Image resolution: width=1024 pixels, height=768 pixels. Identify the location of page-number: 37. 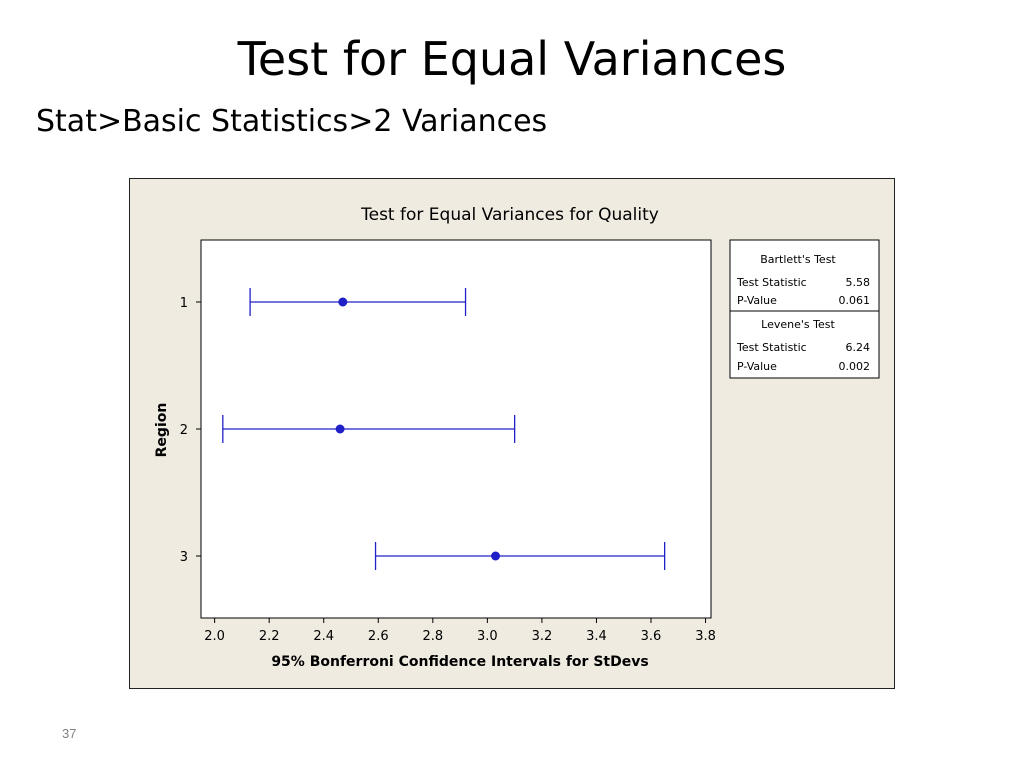
(69, 733).